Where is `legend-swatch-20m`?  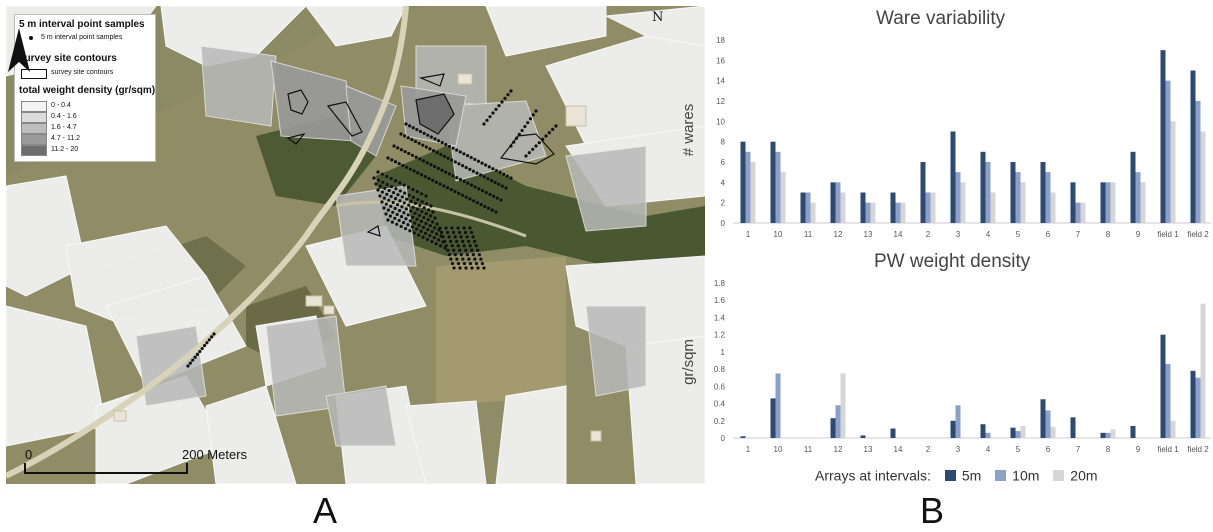 legend-swatch-20m is located at coordinates (1059, 475).